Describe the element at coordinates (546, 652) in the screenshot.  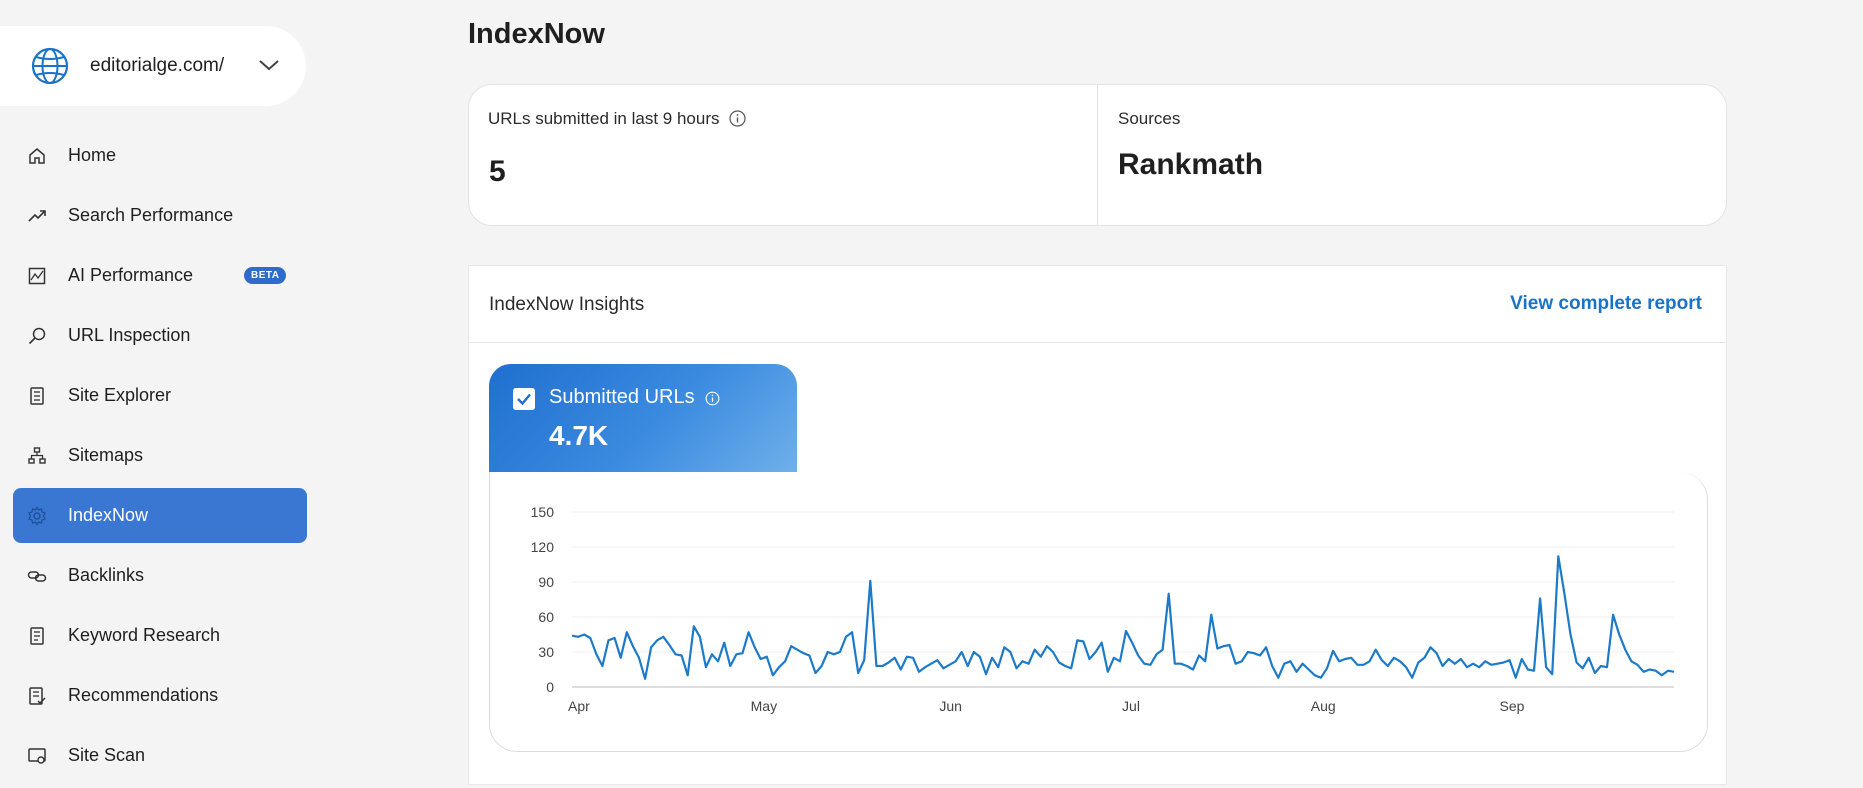
I see `y-tick-label: 30` at that location.